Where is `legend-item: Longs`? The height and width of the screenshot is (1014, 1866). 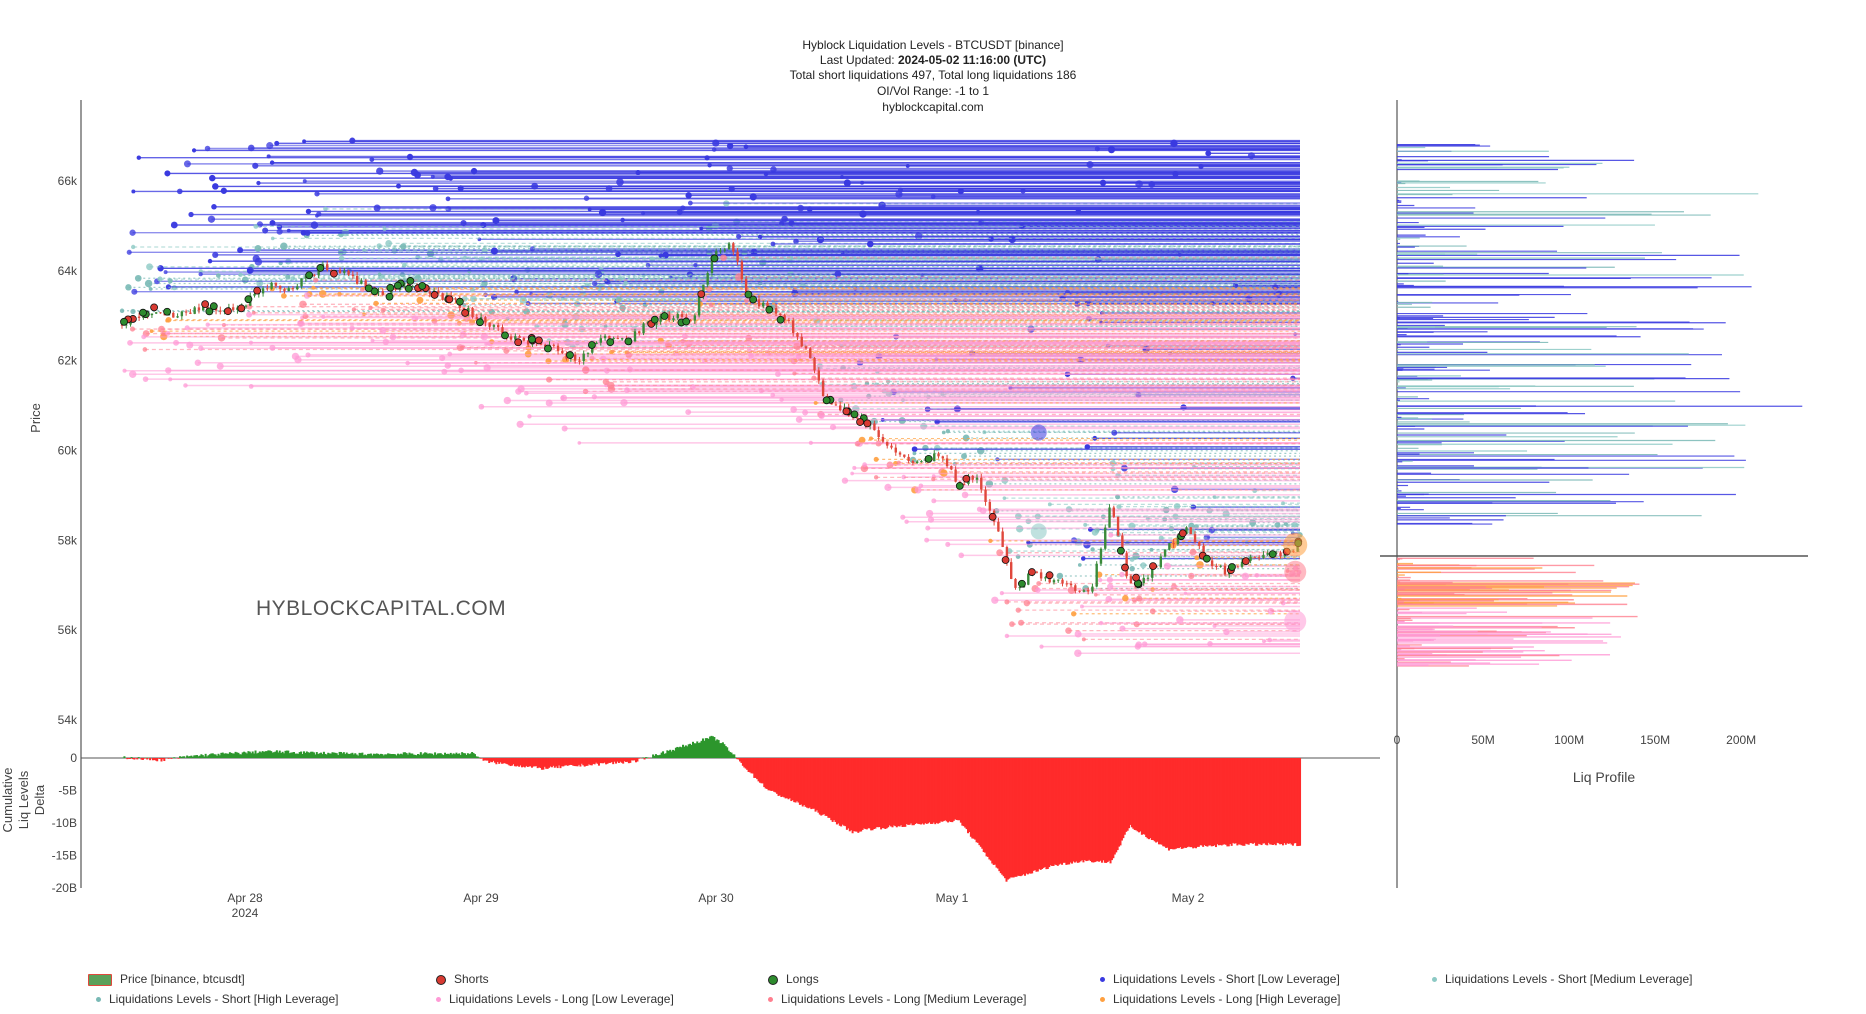
legend-item: Longs is located at coordinates (789, 979).